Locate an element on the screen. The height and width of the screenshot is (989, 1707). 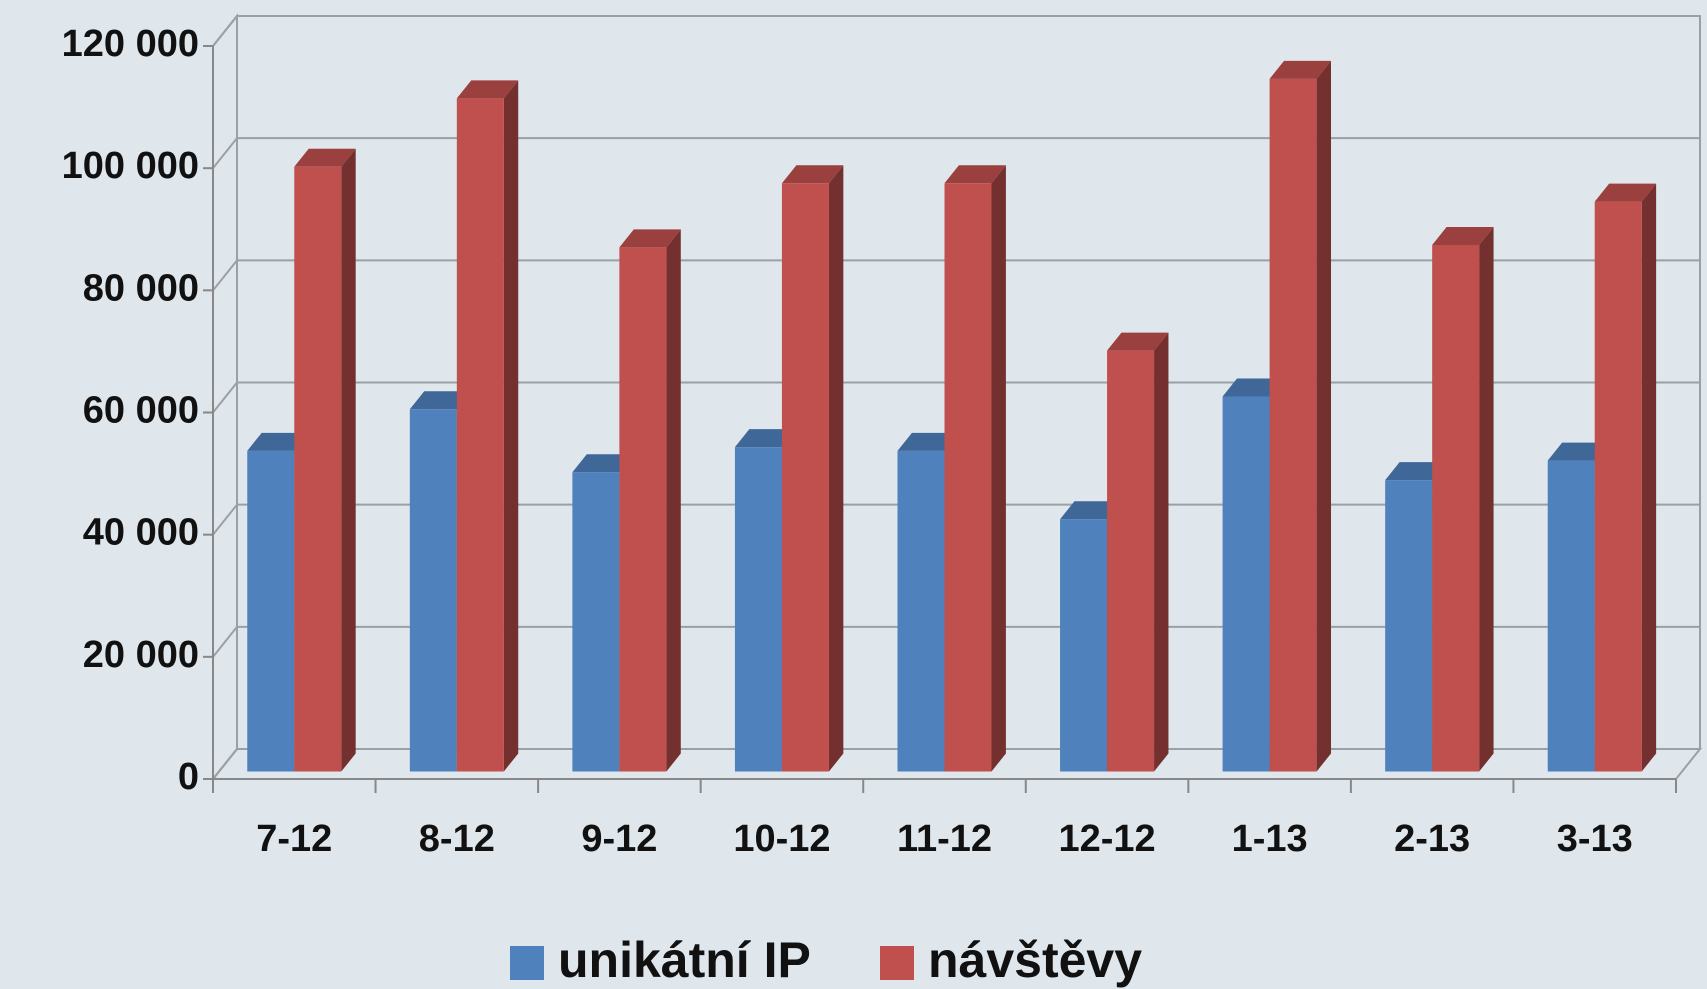
x-tick-label: 9-12 is located at coordinates (619, 839).